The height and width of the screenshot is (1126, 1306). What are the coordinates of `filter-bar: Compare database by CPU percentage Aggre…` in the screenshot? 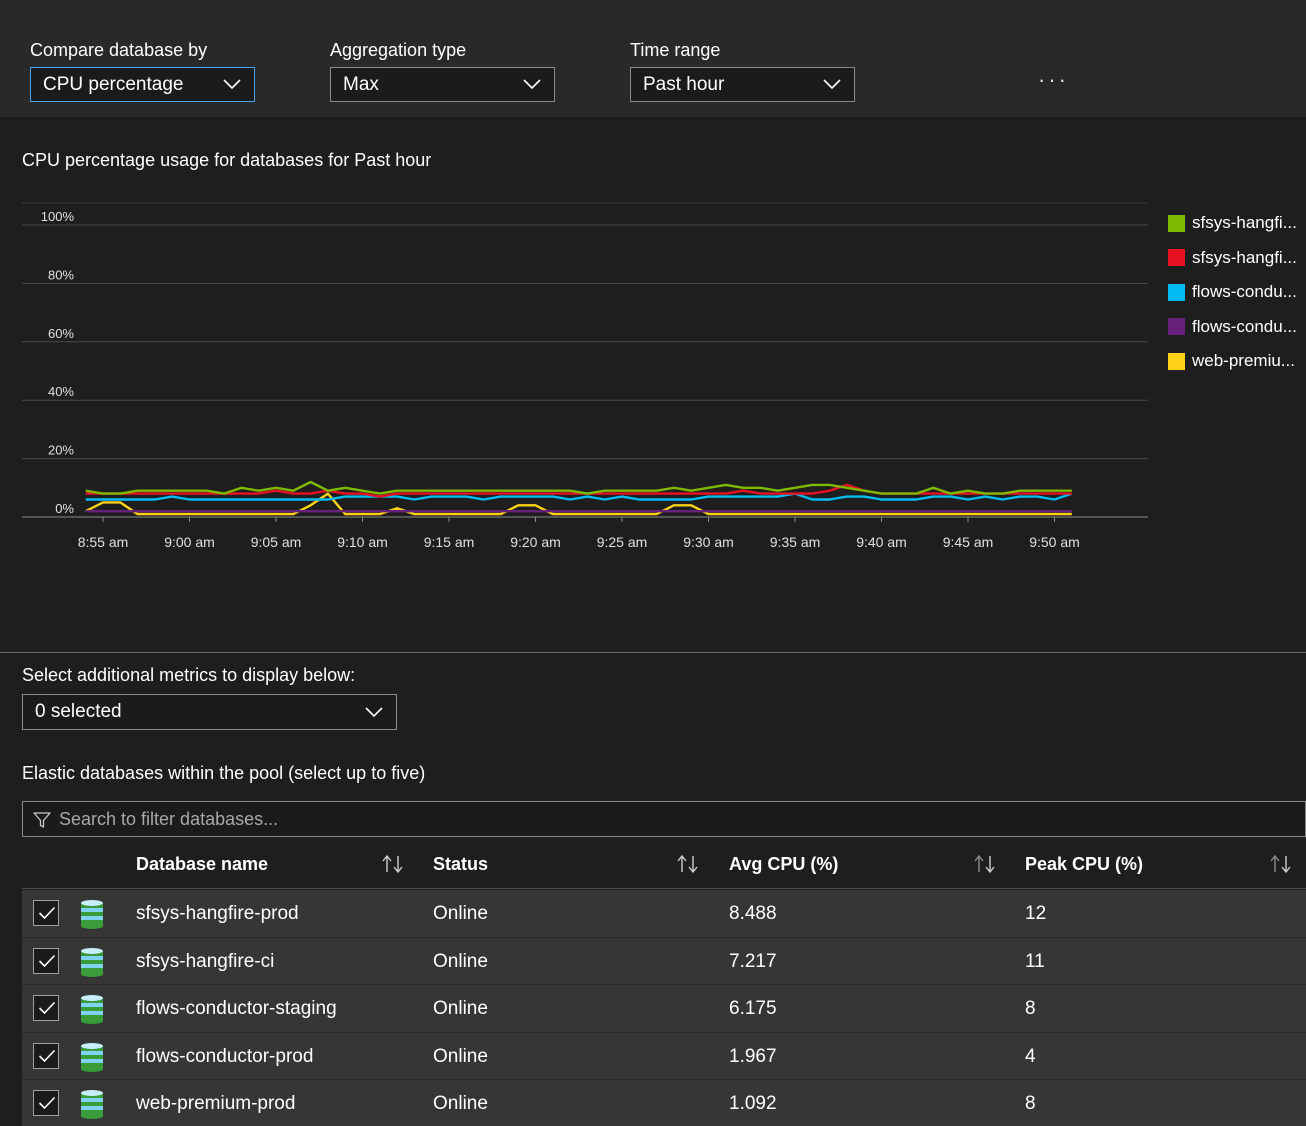 It's located at (653, 58).